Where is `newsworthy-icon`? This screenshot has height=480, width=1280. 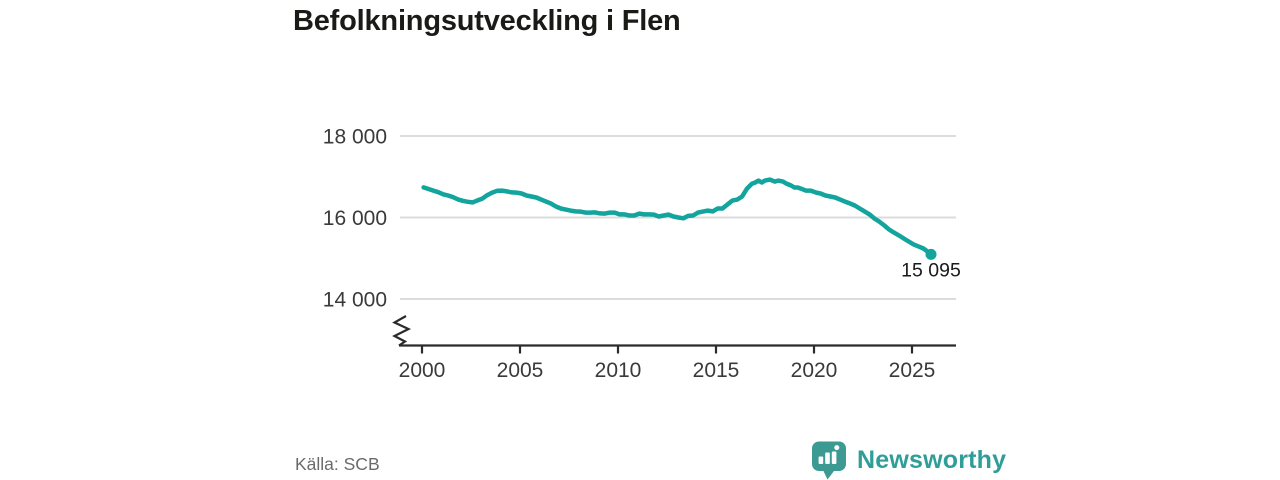
newsworthy-icon is located at coordinates (829, 460).